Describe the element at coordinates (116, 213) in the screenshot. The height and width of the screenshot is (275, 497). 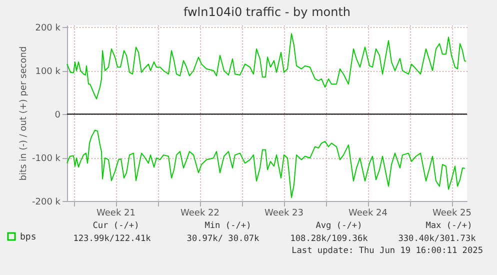
I see `x-tick-label: Week 21` at that location.